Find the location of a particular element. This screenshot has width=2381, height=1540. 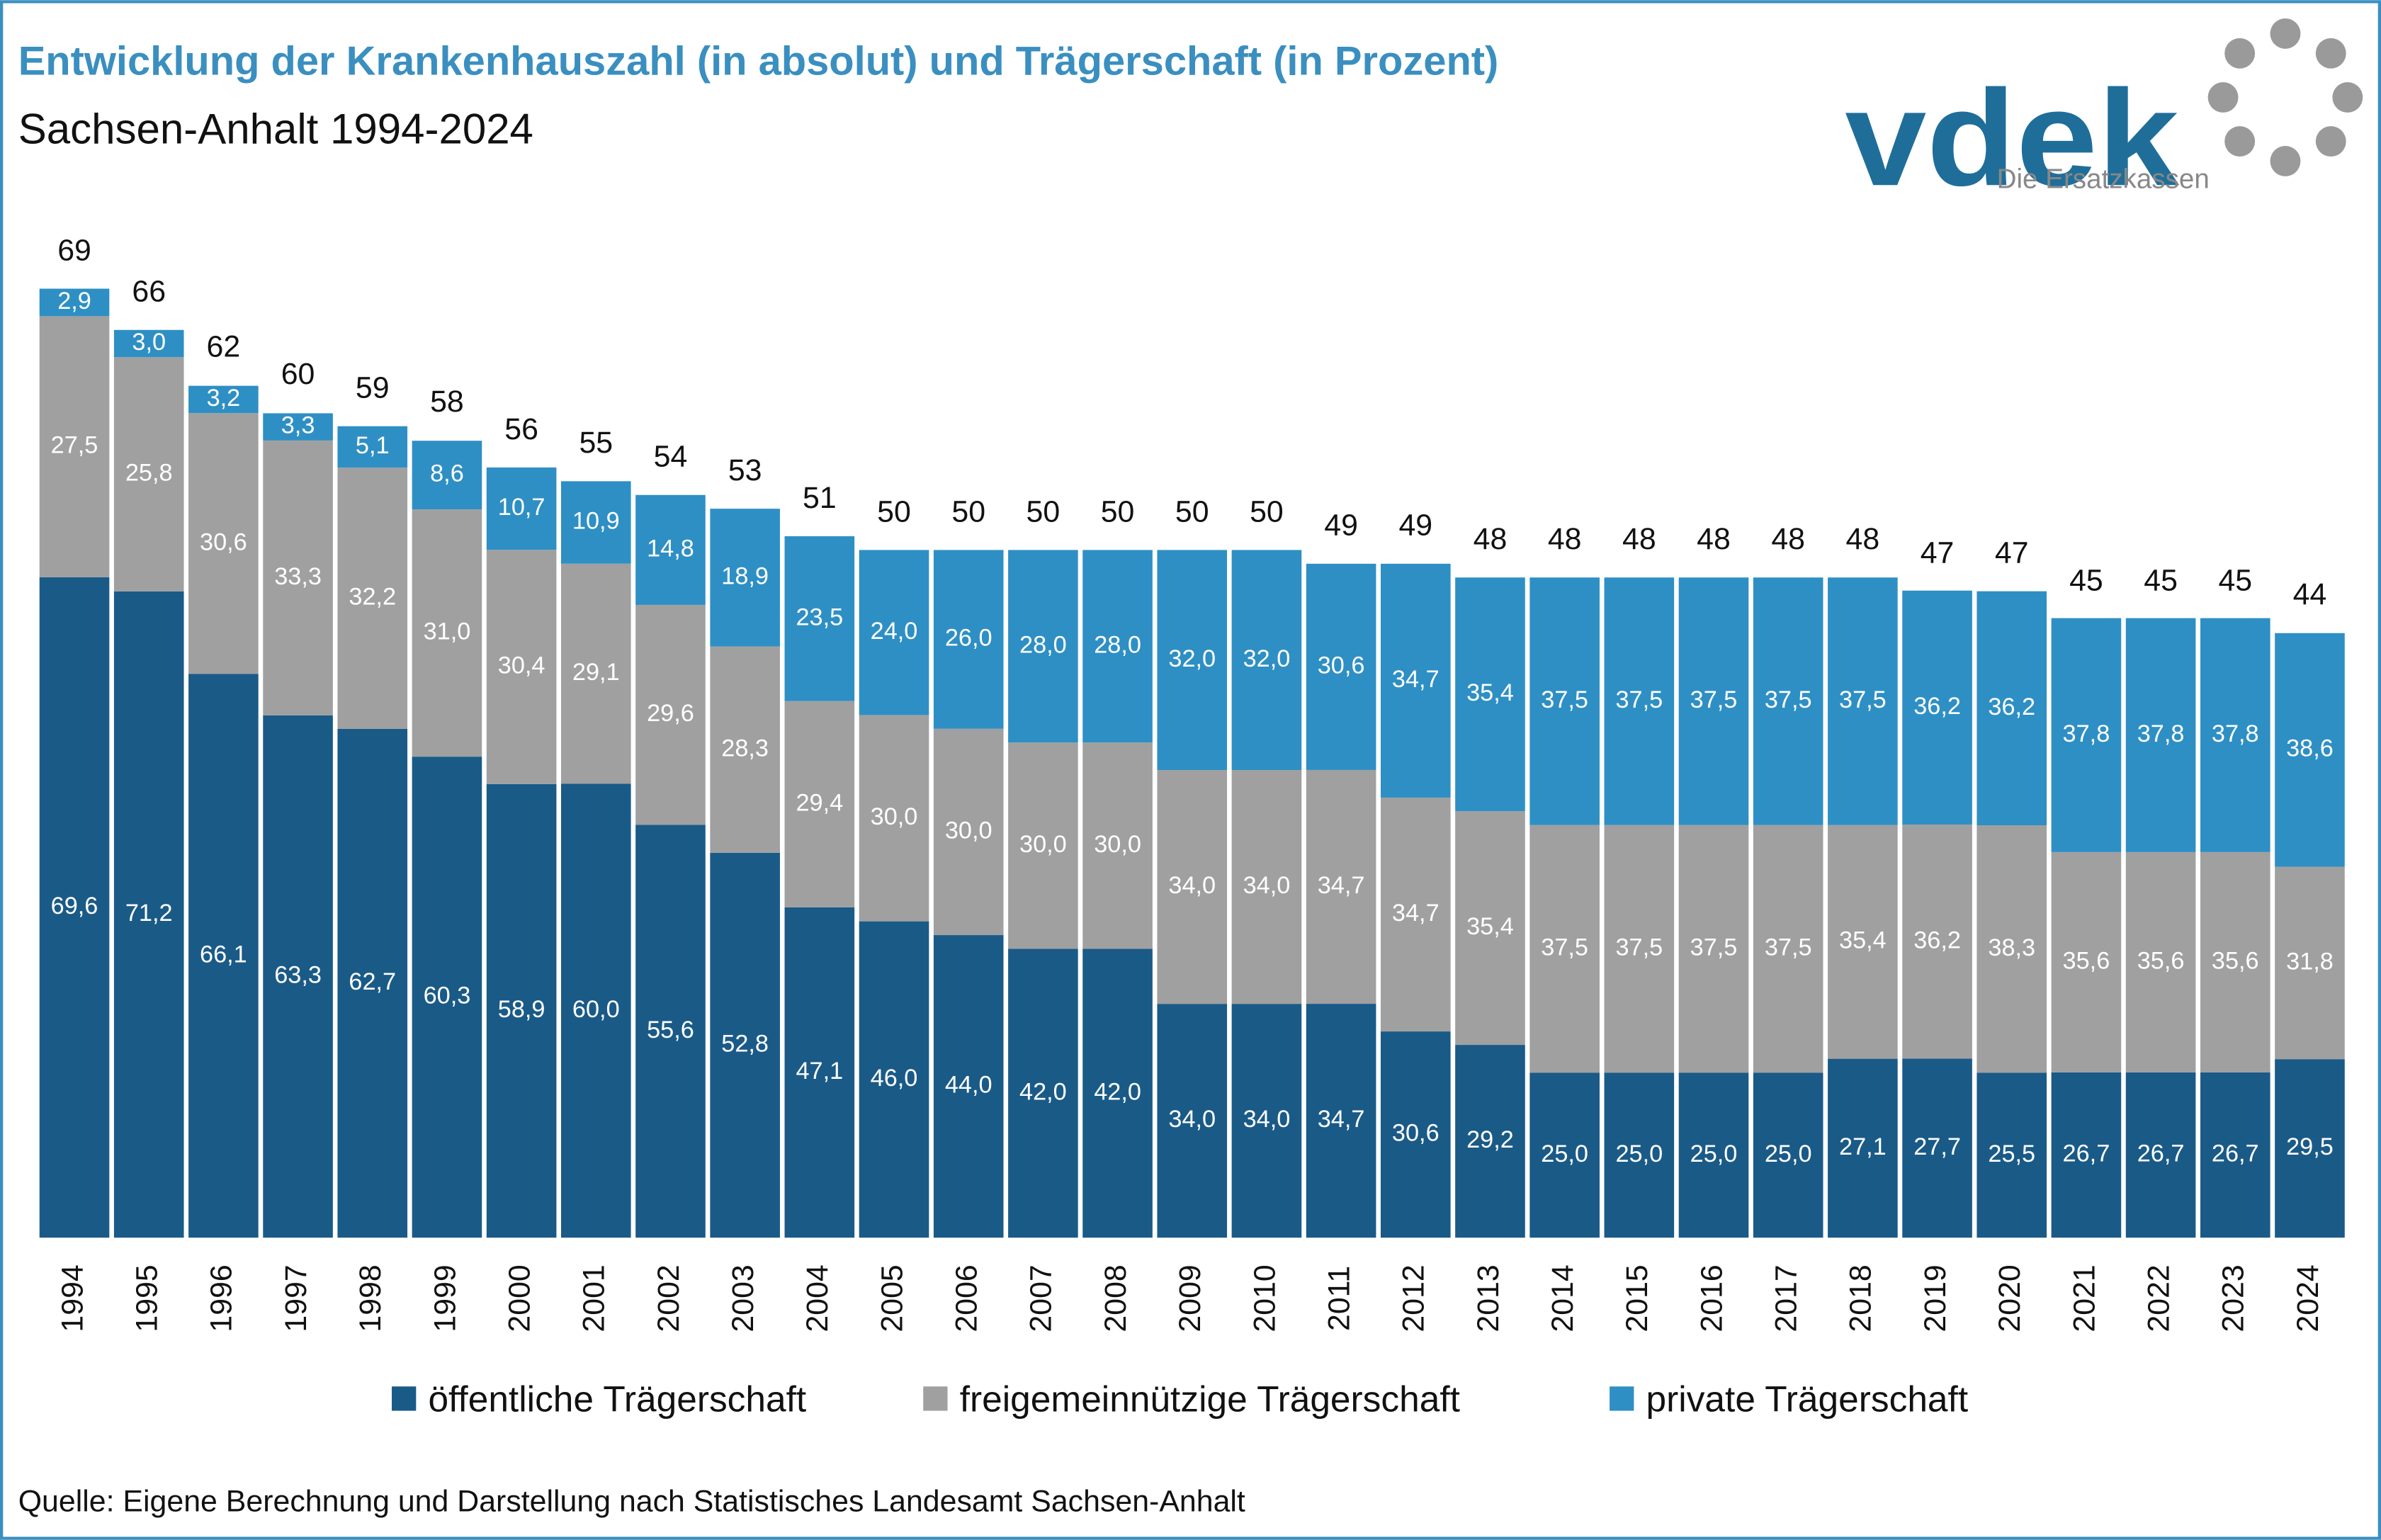

data-label: 52,8 is located at coordinates (745, 1044).